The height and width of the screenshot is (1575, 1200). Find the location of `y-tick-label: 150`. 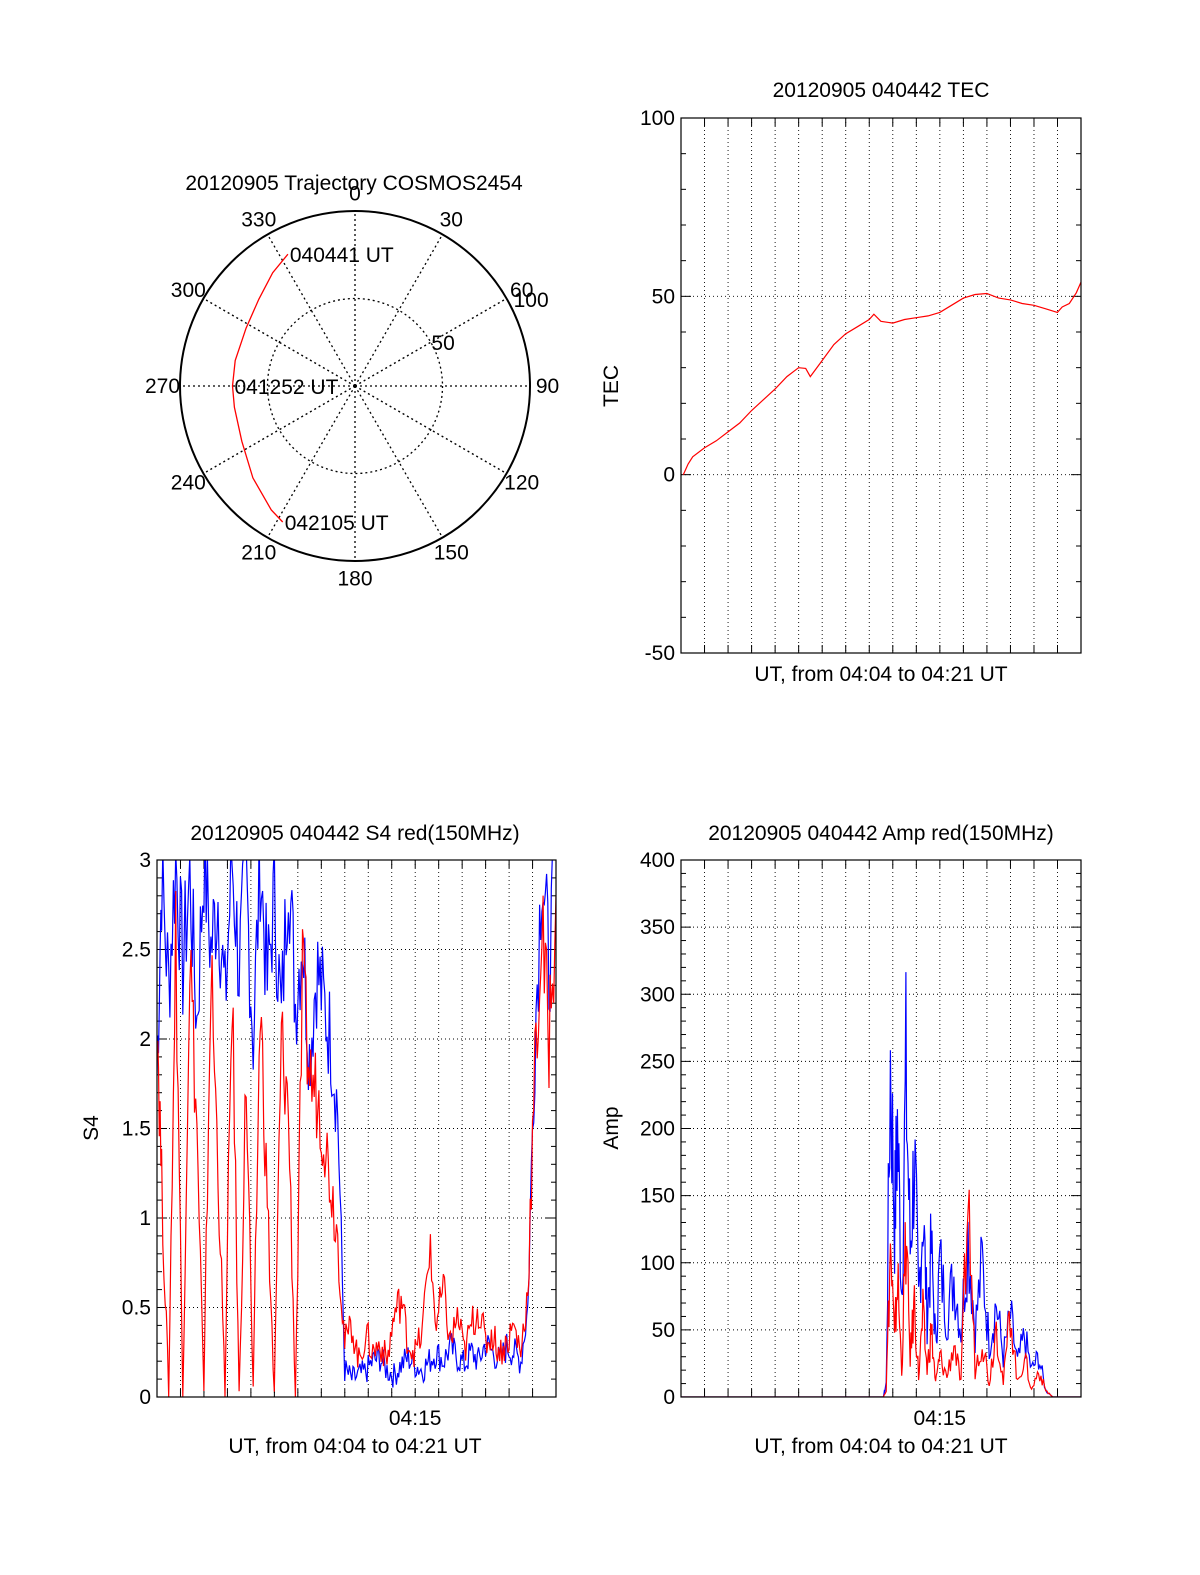

y-tick-label: 150 is located at coordinates (657, 1196).